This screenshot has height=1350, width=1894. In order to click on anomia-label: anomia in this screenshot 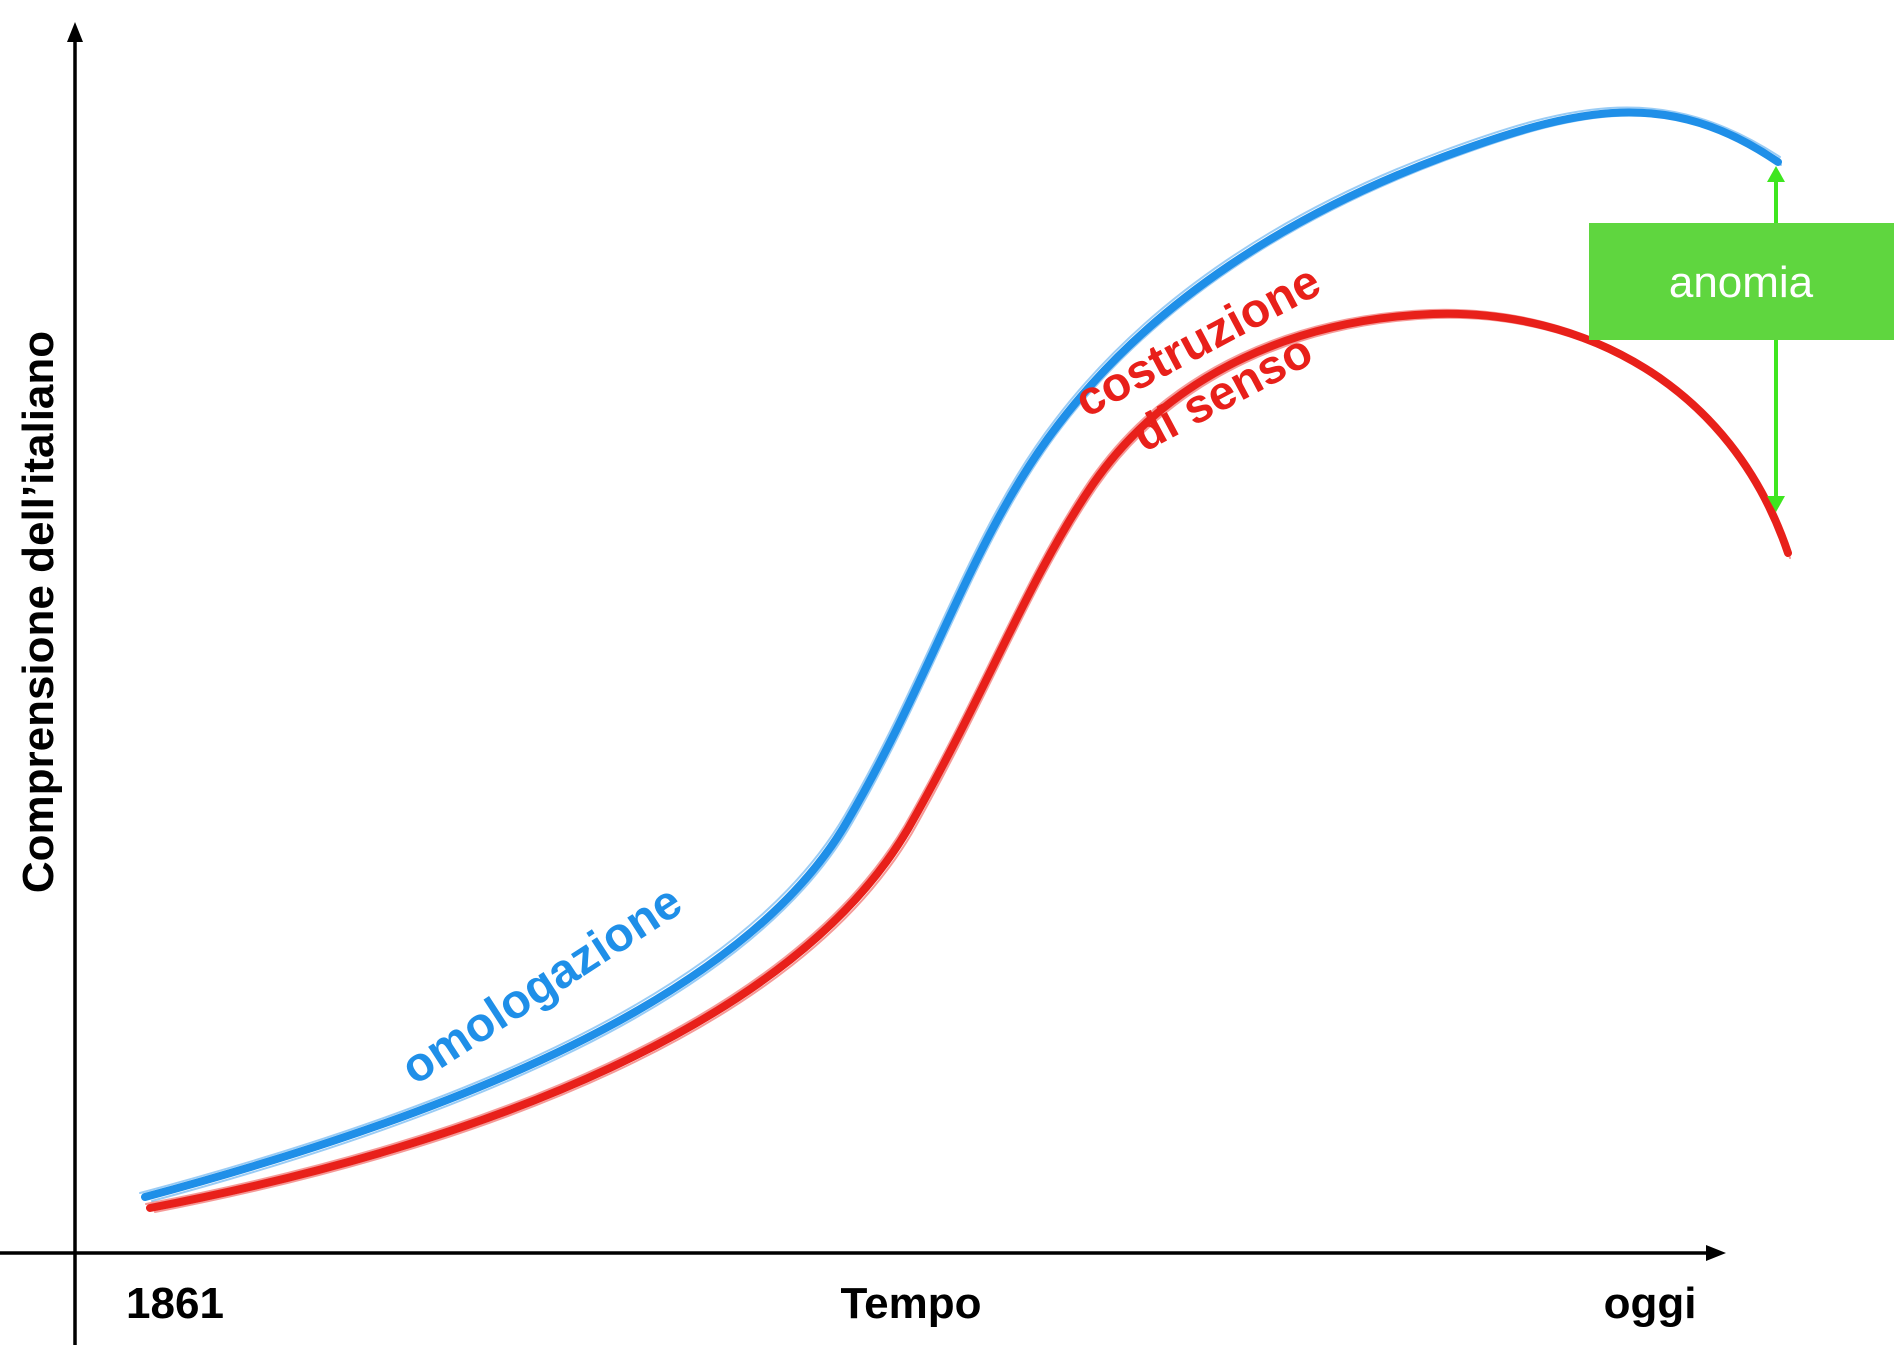, I will do `click(1741, 282)`.